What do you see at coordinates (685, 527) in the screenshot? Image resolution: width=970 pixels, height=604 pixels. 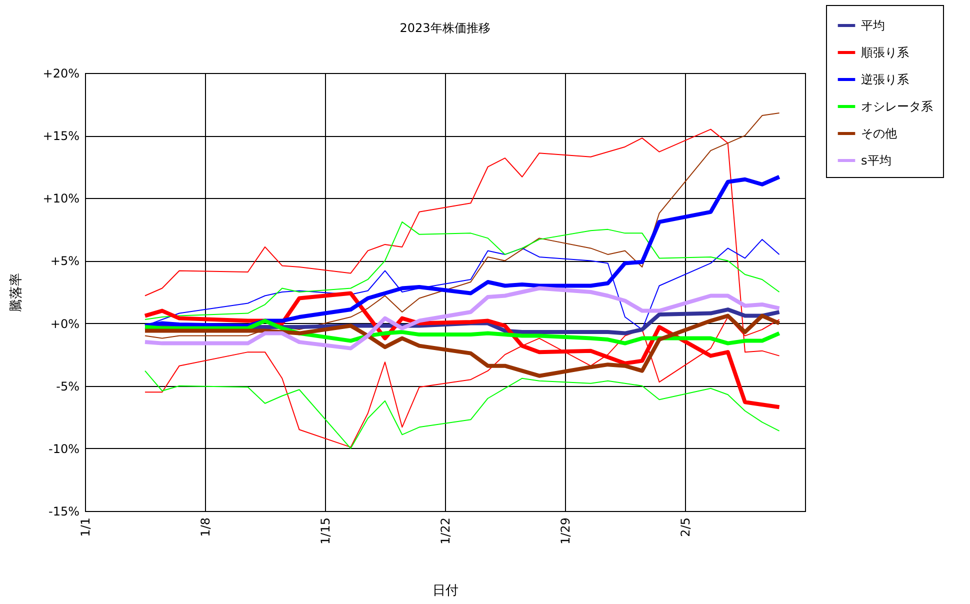 I see `x-tick-label: 2/5` at bounding box center [685, 527].